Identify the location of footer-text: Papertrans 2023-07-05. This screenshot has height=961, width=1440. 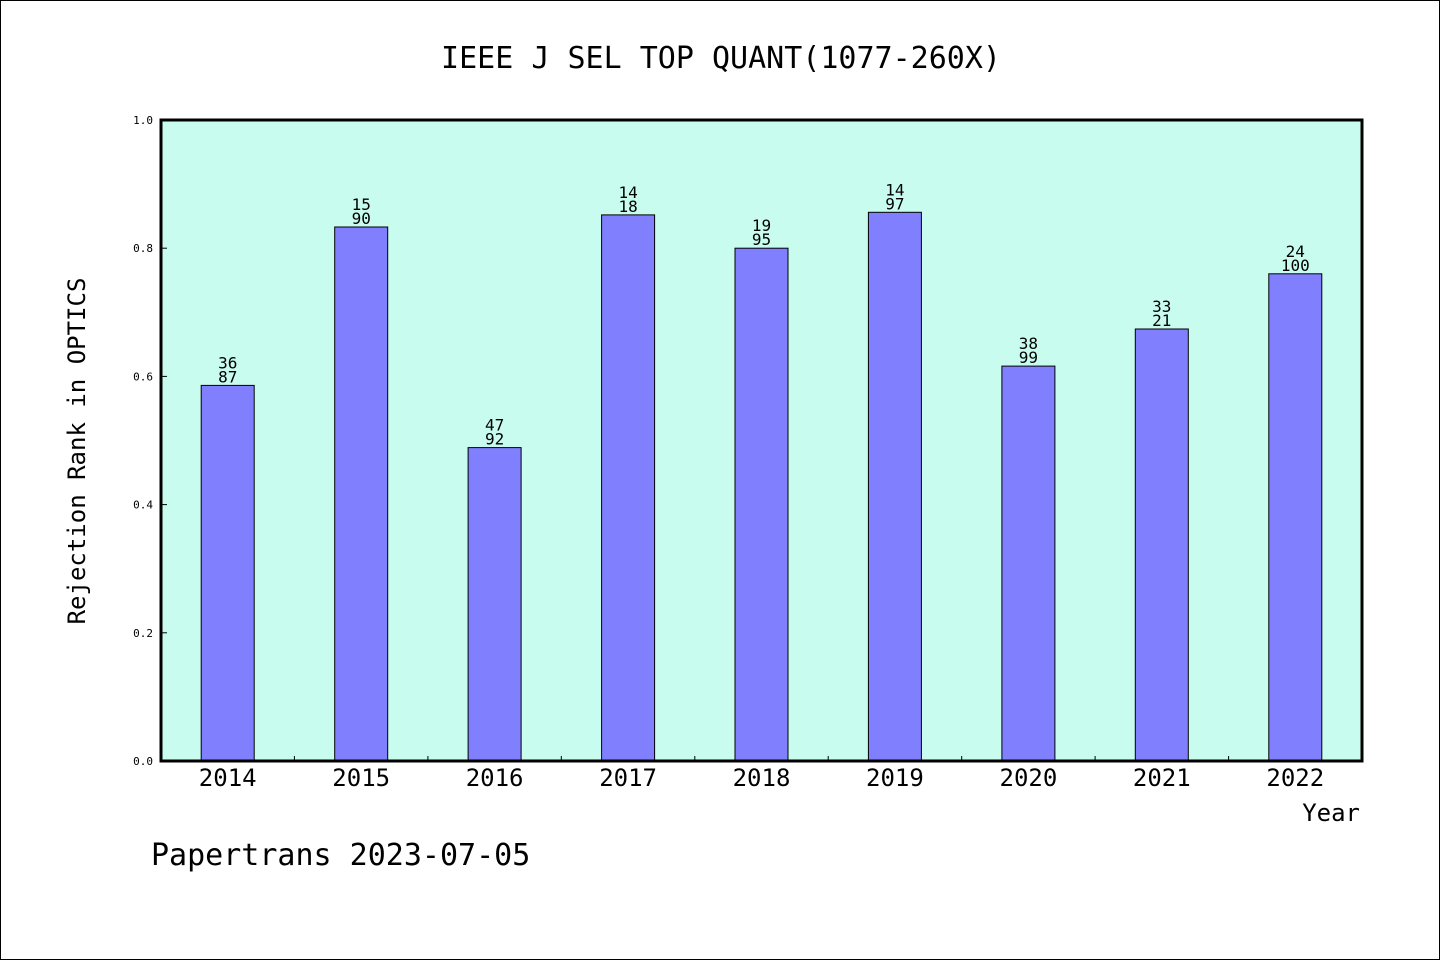
(340, 855).